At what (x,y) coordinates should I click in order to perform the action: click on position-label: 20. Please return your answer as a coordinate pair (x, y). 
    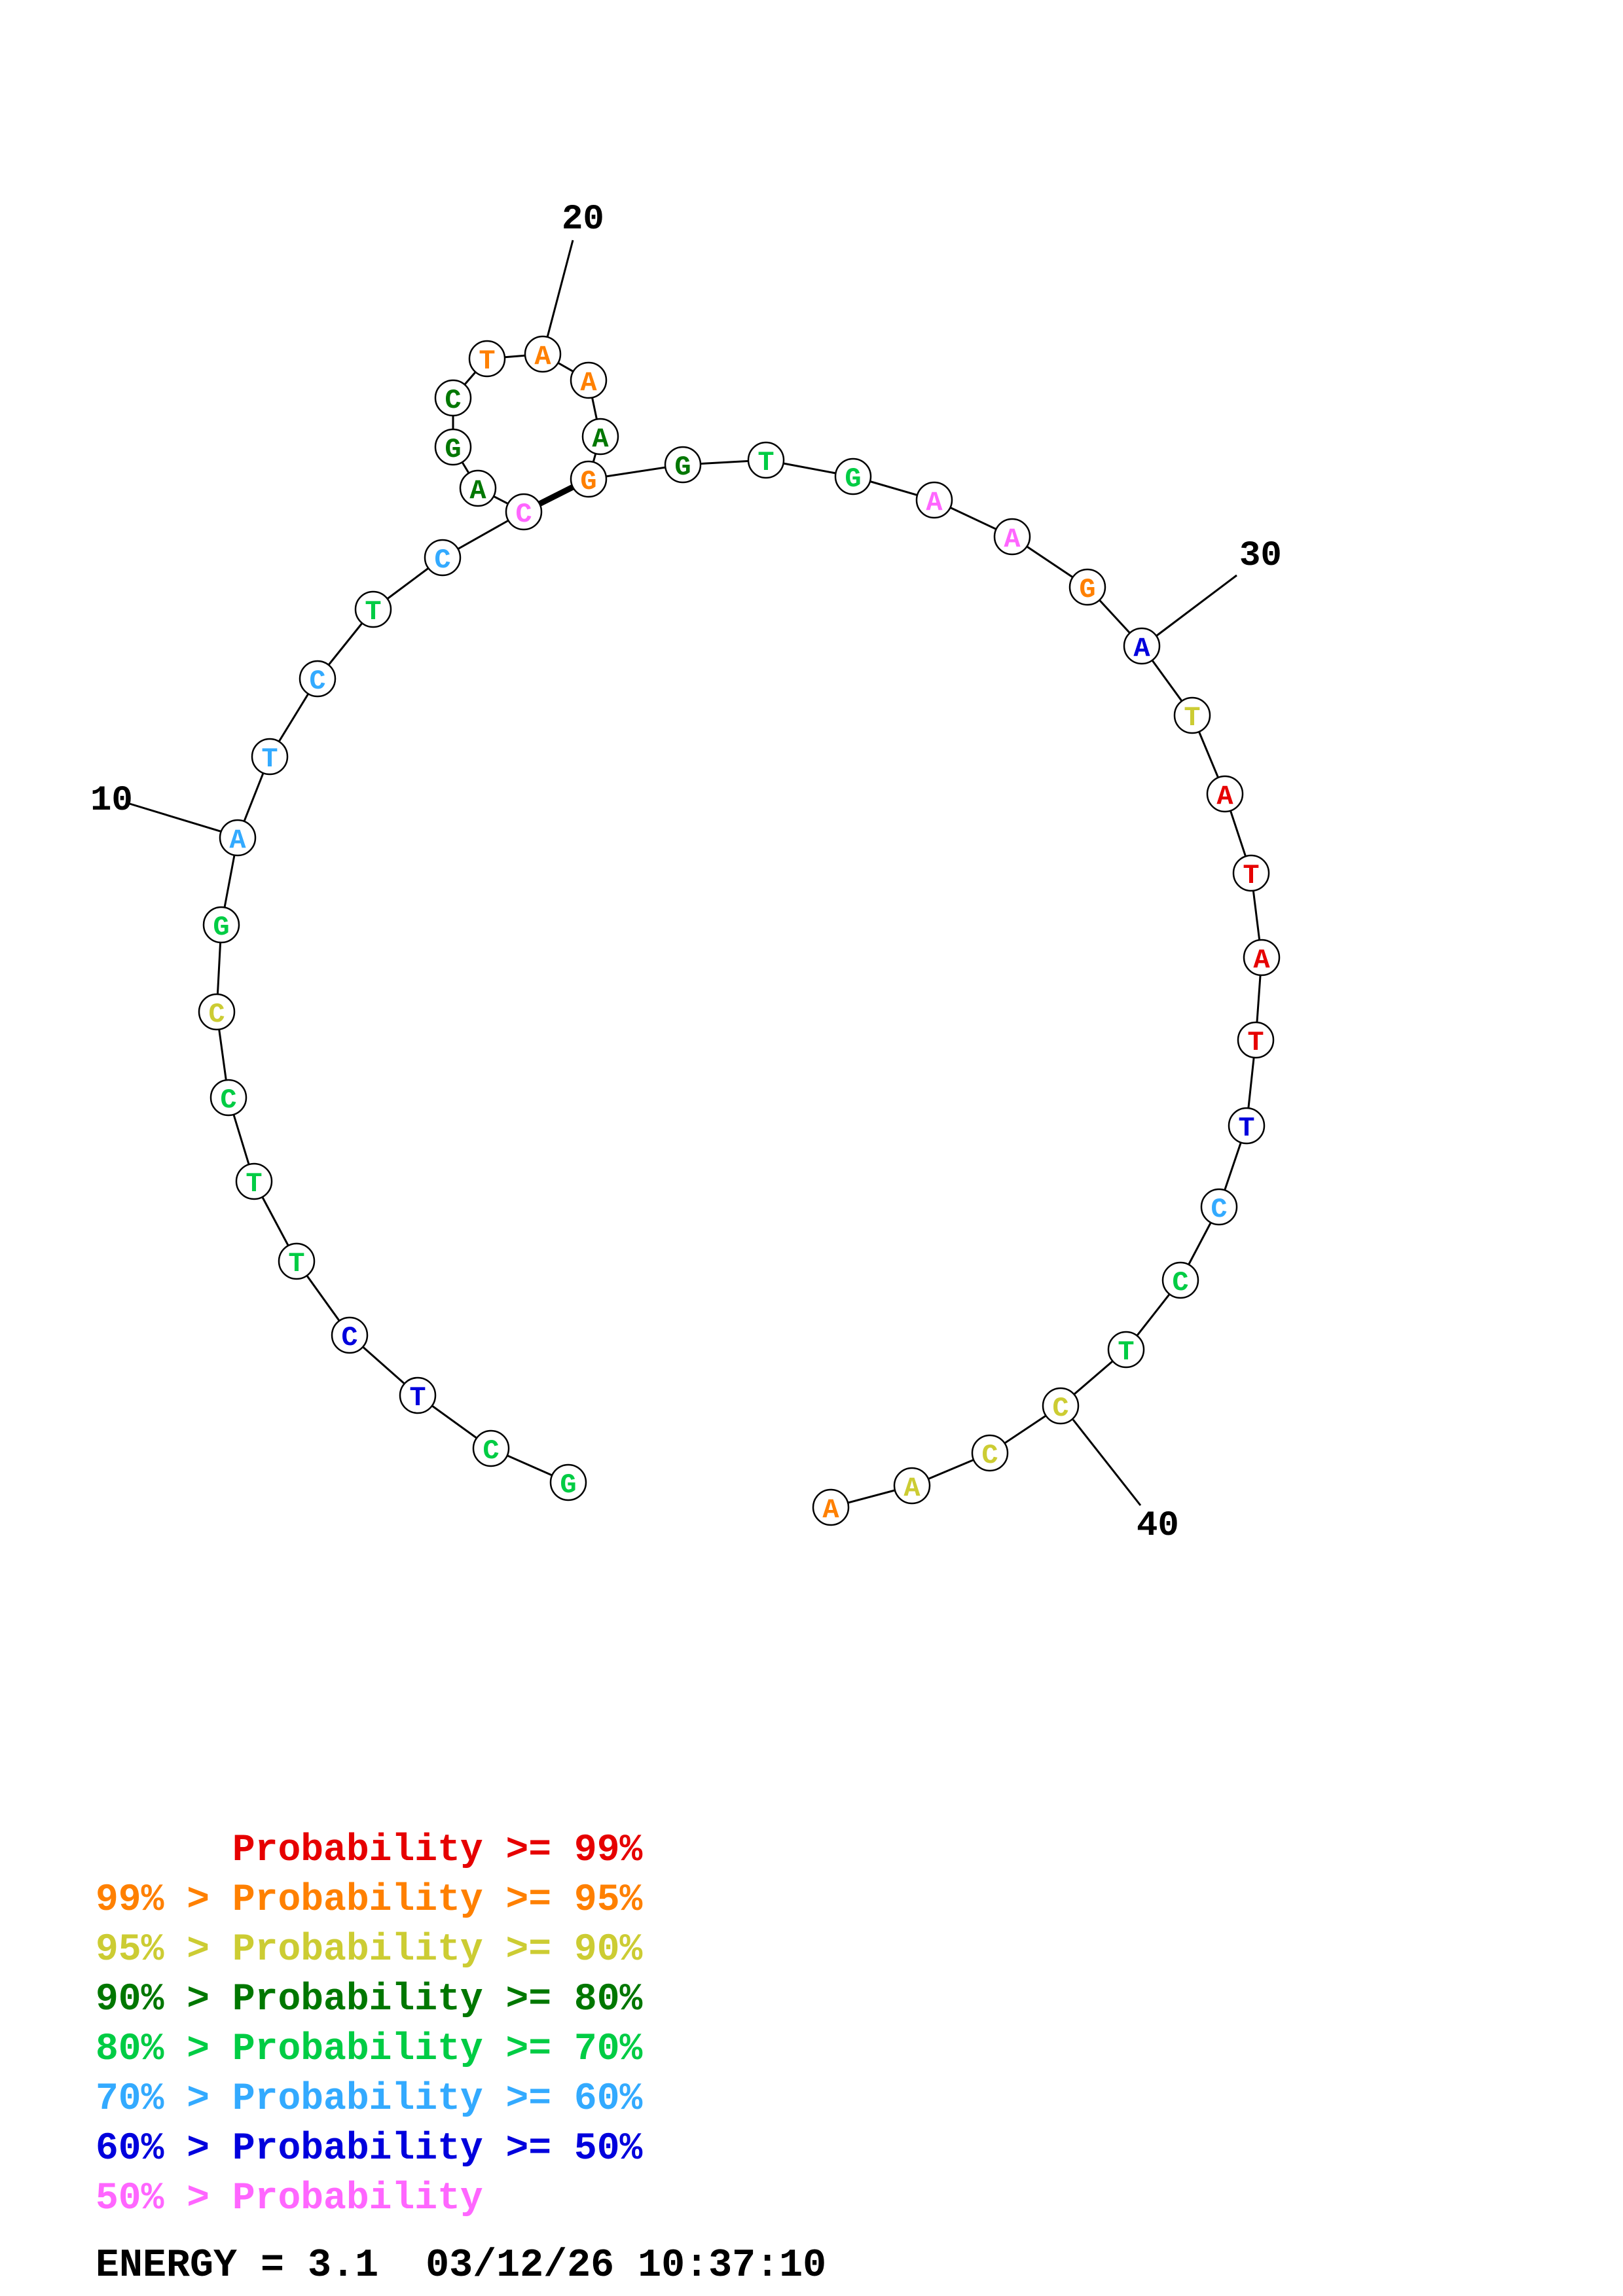
    Looking at the image, I should click on (583, 220).